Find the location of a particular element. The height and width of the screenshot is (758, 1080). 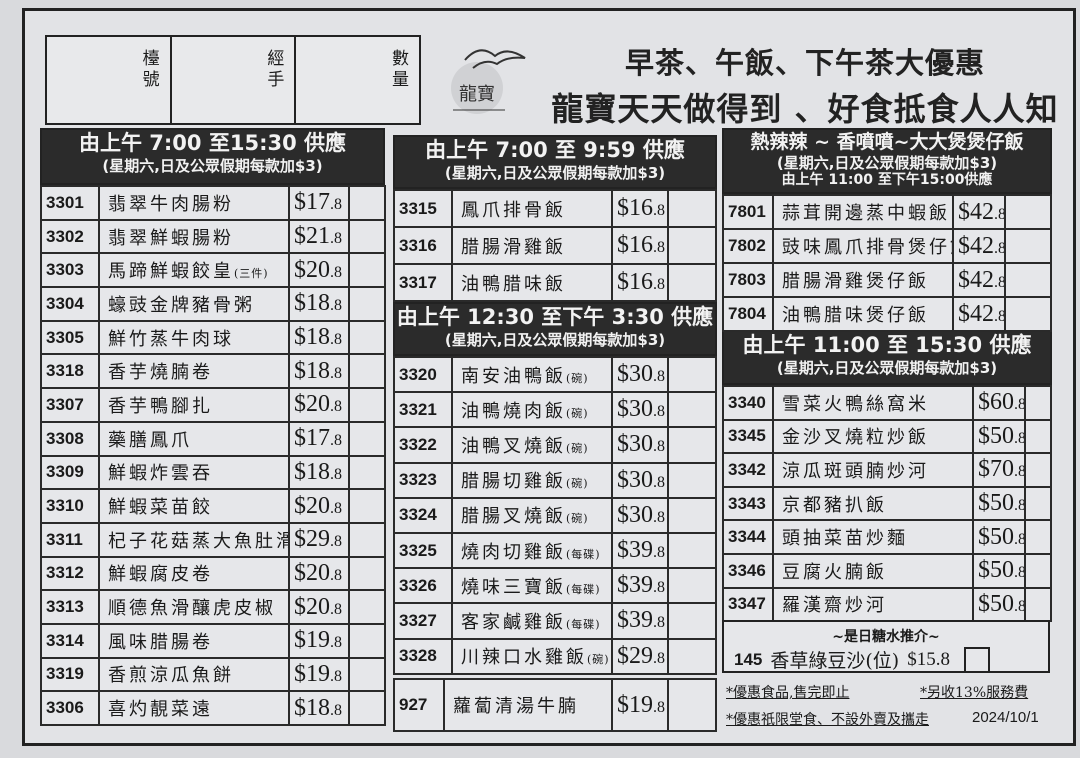

item-code: 7804 is located at coordinates (748, 314).